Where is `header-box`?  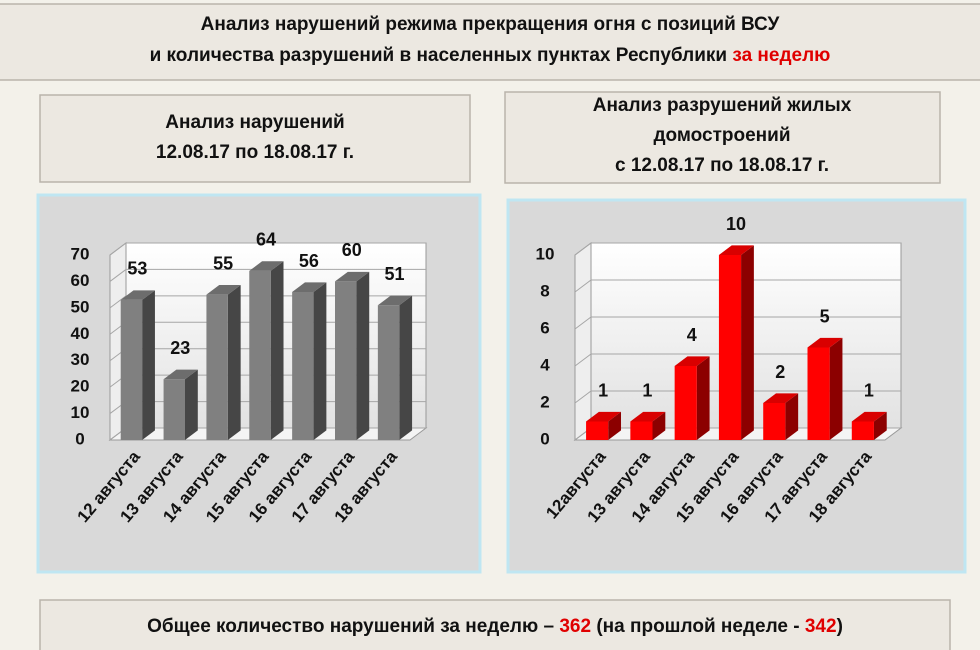 header-box is located at coordinates (490, 42).